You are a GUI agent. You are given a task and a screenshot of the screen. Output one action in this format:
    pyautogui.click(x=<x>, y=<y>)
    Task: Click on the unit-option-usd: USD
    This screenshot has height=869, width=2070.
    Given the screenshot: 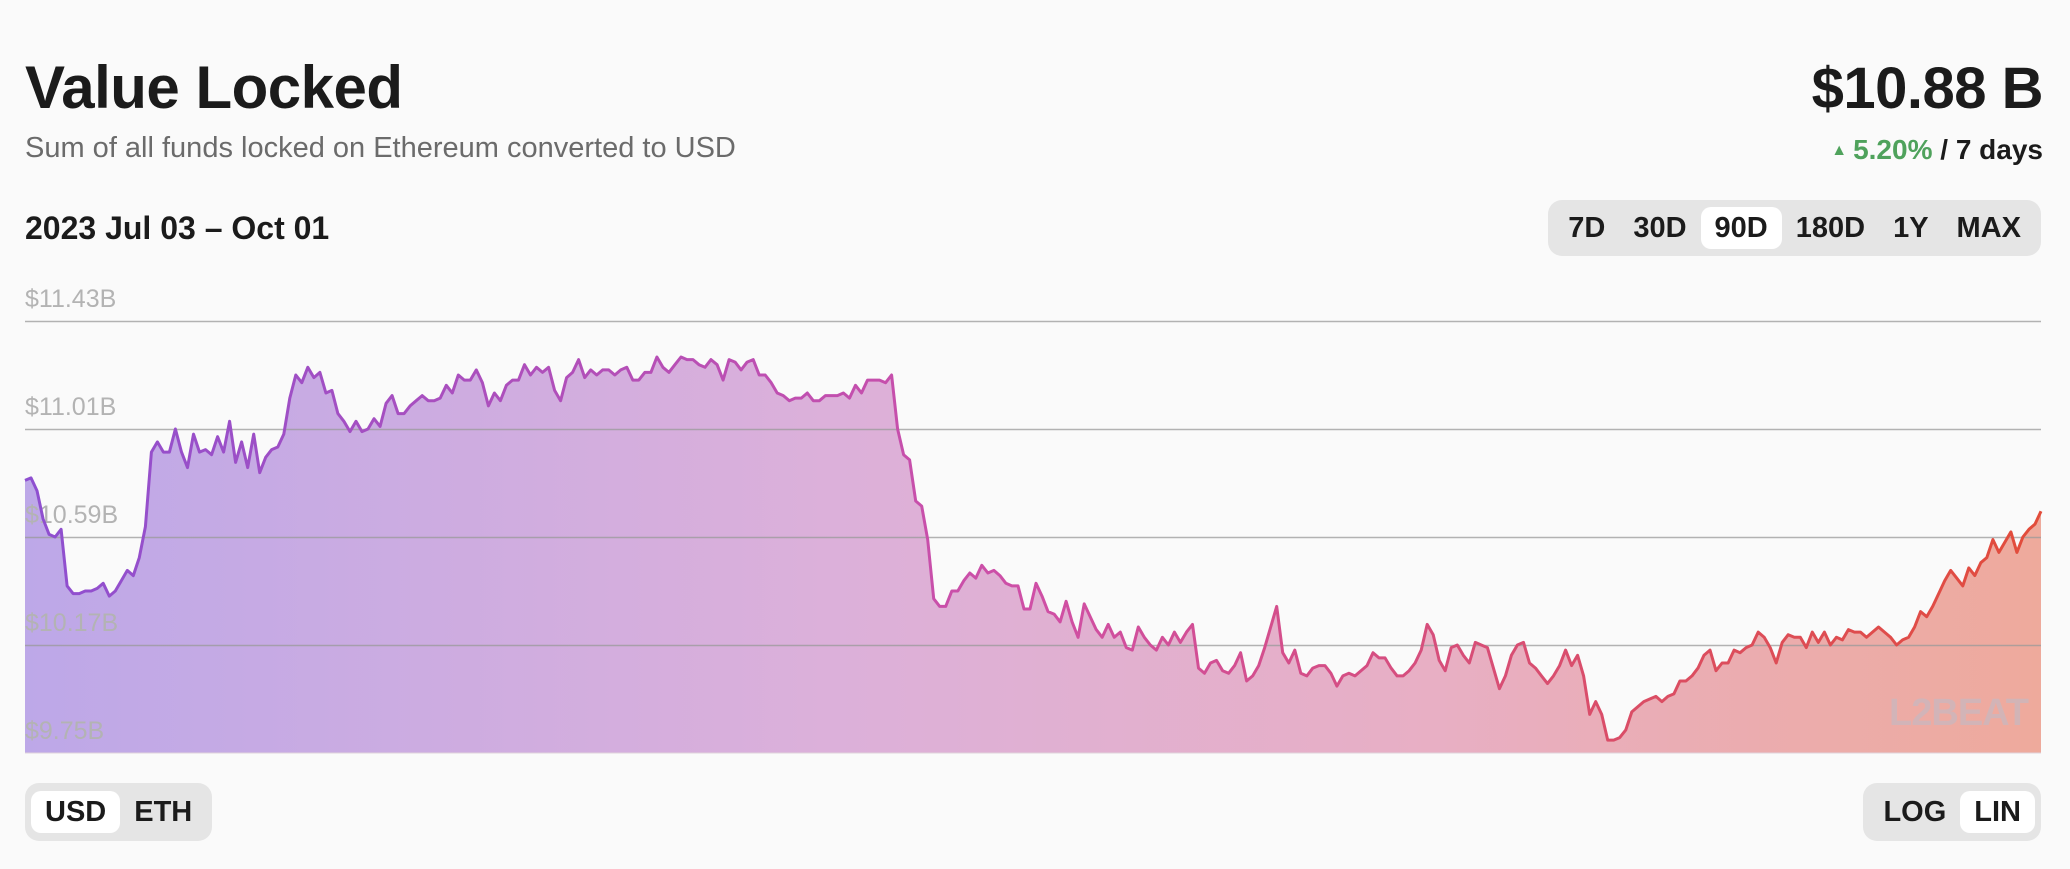 What is the action you would take?
    pyautogui.click(x=76, y=812)
    